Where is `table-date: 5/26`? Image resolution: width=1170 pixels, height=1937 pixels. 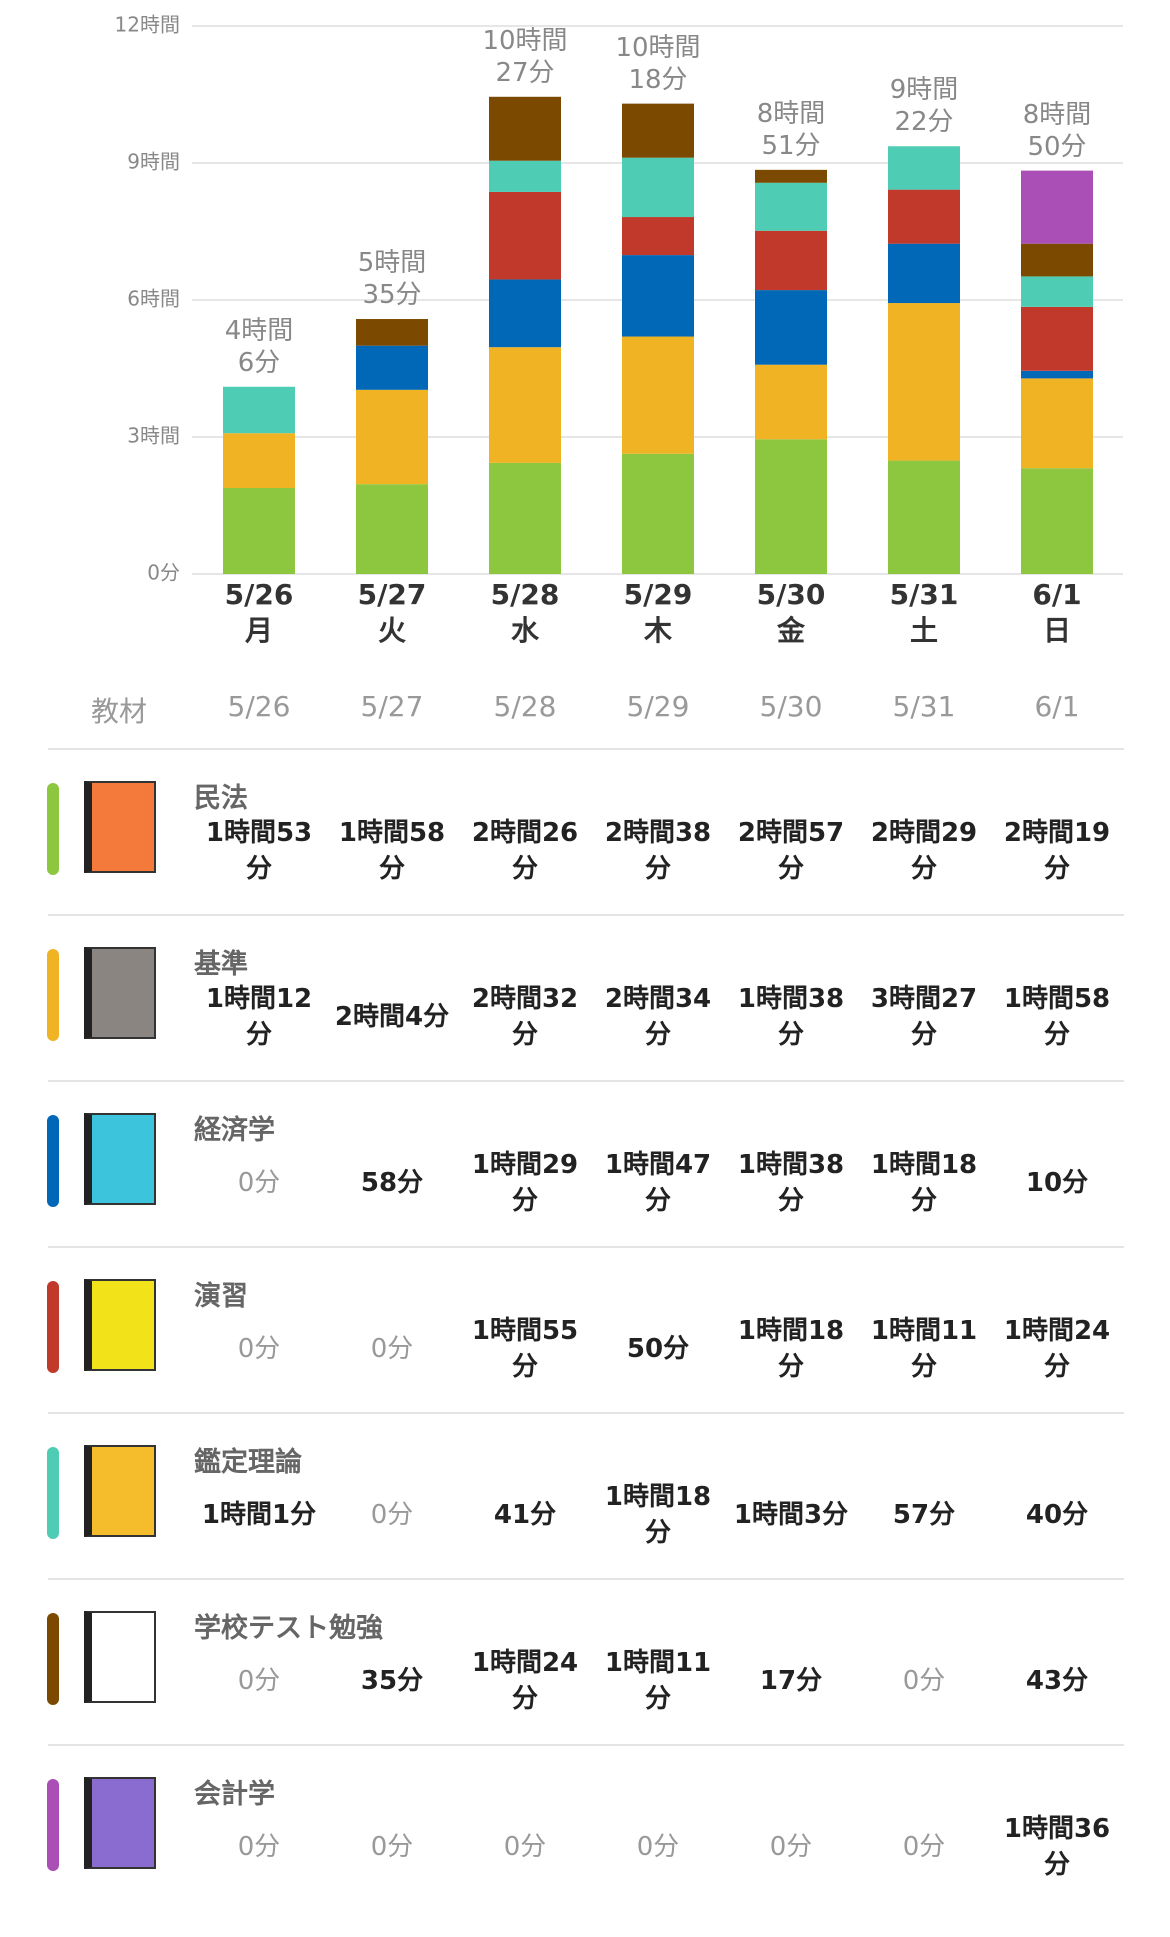 table-date: 5/26 is located at coordinates (259, 706).